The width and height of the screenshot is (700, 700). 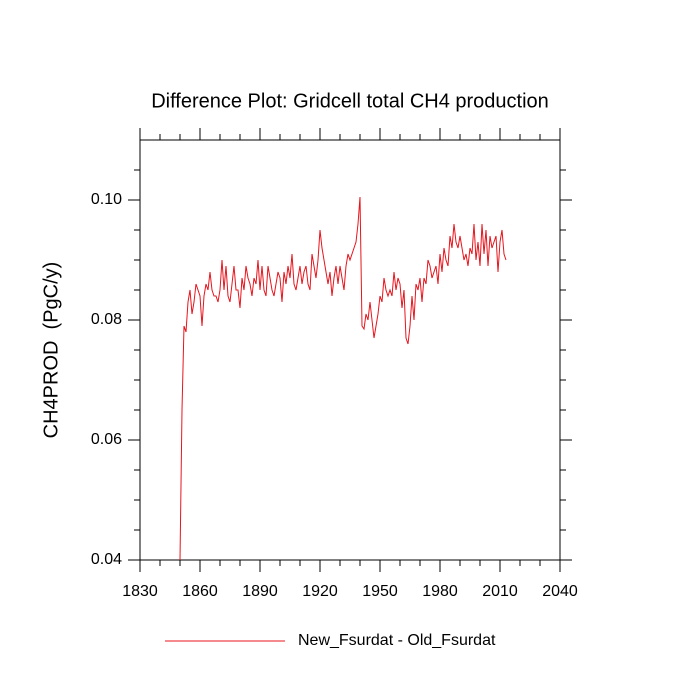 I want to click on y-tick-label: 0.08, so click(x=106, y=319).